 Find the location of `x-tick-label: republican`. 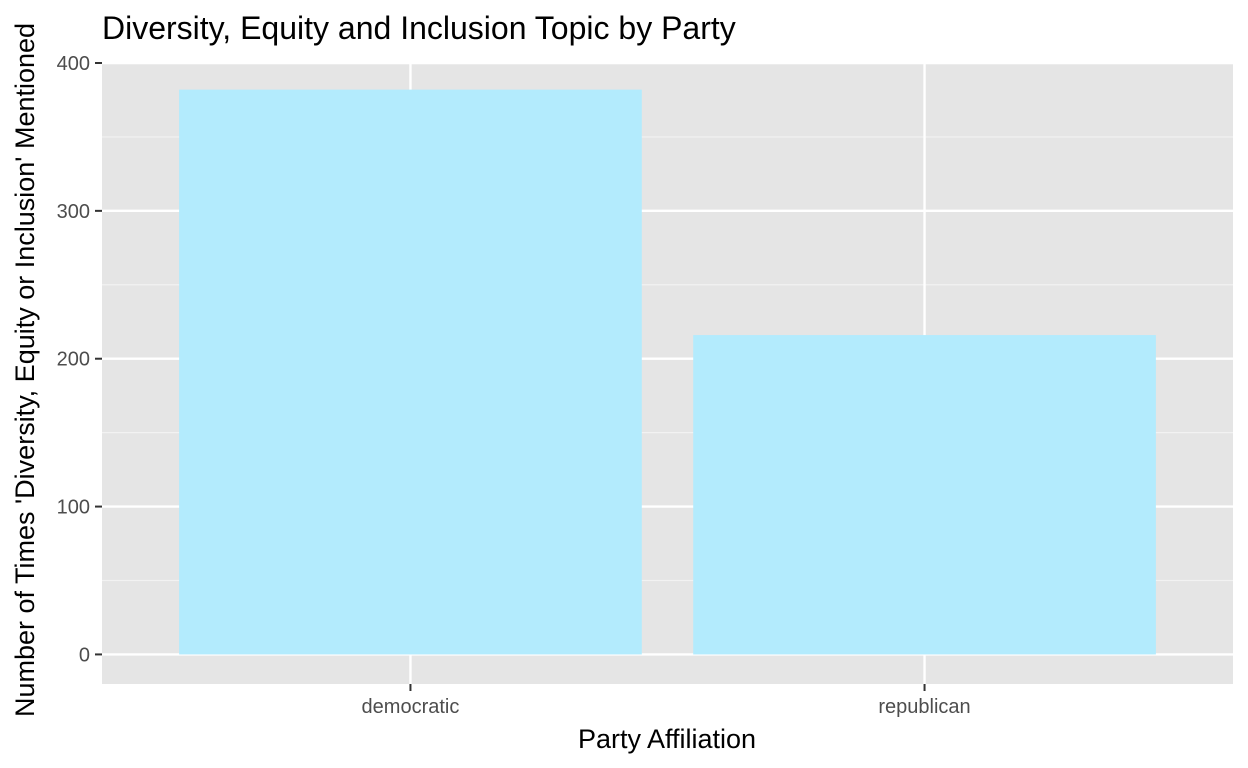

x-tick-label: republican is located at coordinates (924, 707).